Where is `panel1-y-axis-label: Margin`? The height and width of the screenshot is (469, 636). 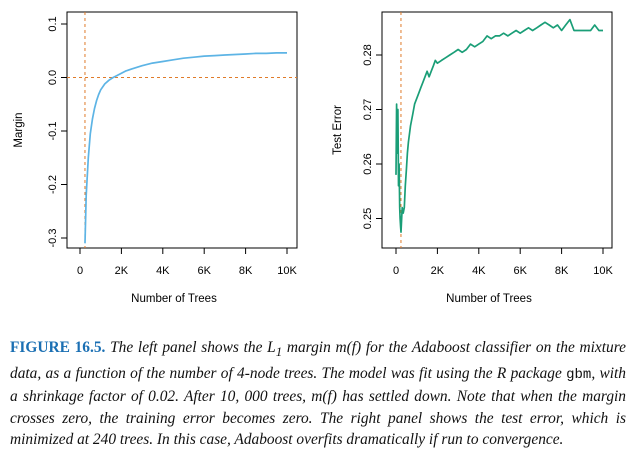 panel1-y-axis-label: Margin is located at coordinates (19, 129).